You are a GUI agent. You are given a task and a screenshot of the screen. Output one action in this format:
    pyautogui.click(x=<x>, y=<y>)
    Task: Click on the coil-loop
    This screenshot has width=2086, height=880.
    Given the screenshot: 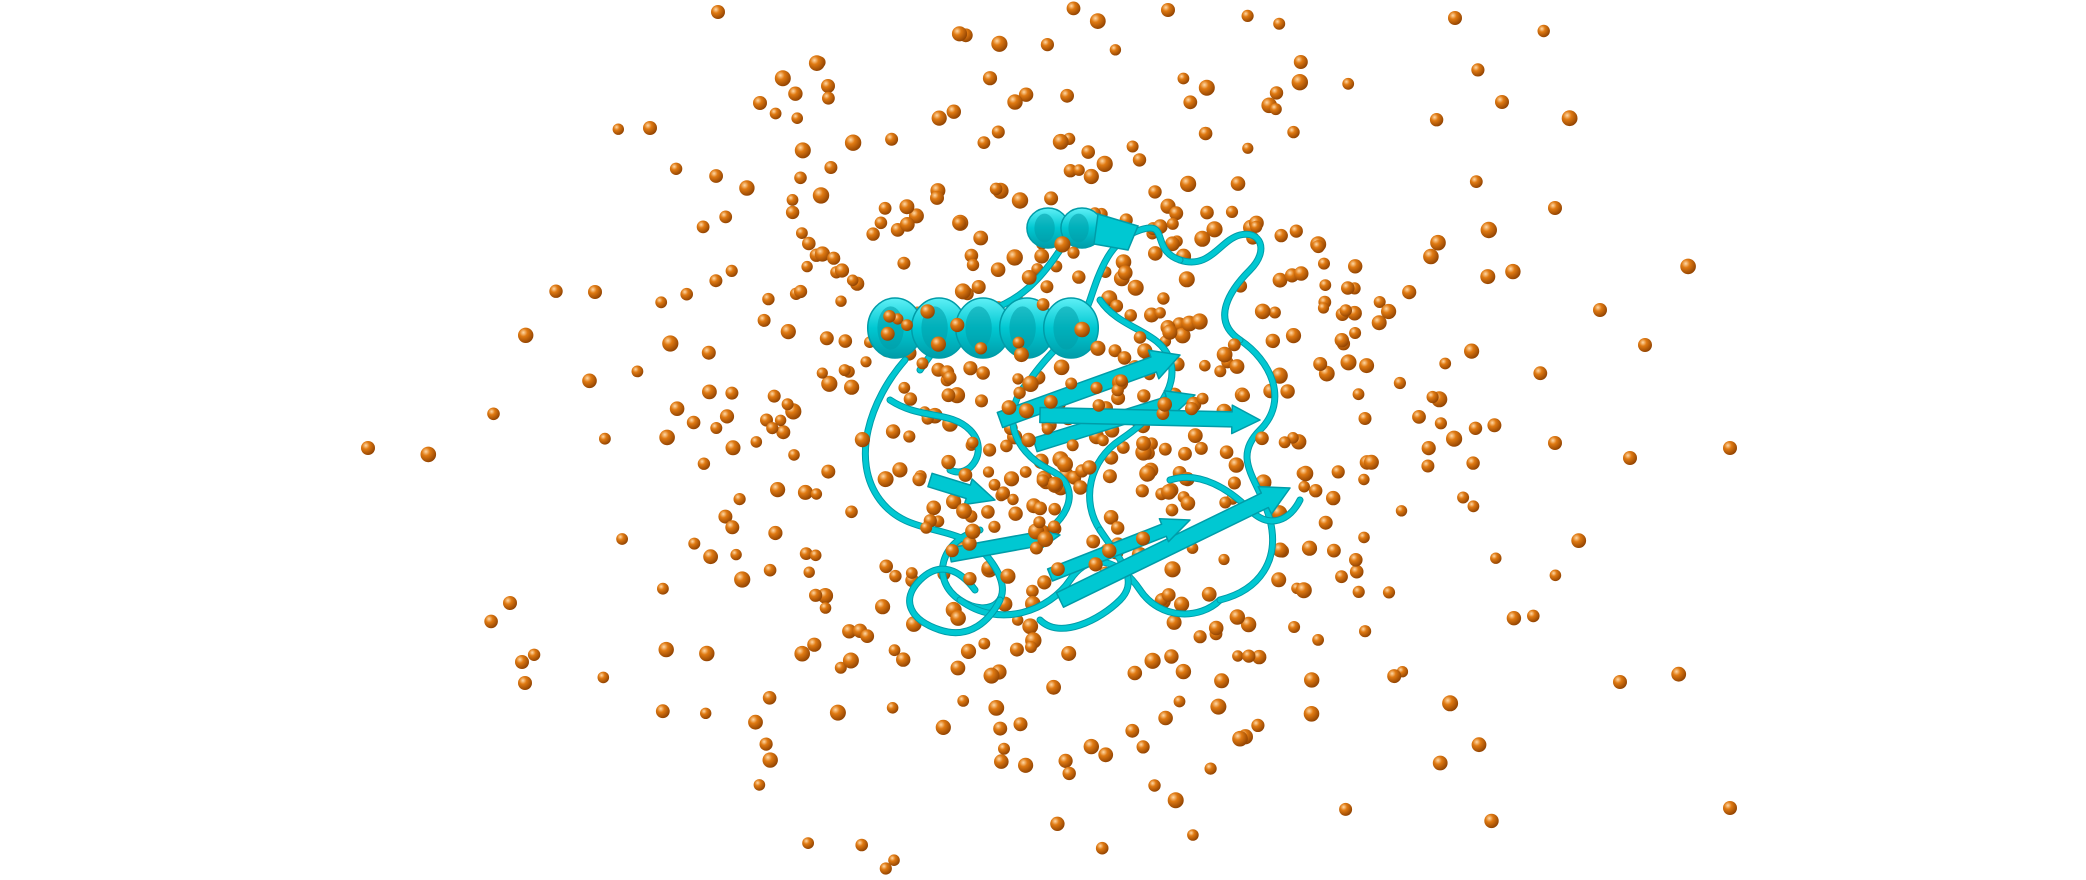 What is the action you would take?
    pyautogui.click(x=955, y=601)
    